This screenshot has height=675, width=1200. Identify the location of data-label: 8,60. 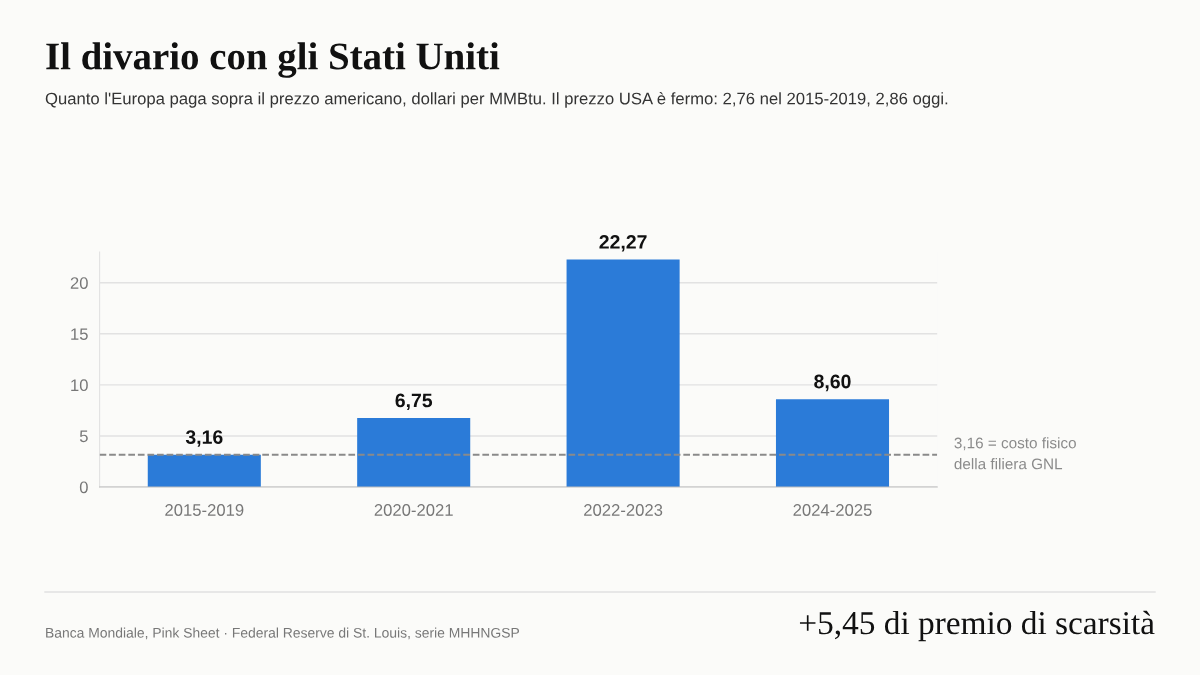
(832, 383).